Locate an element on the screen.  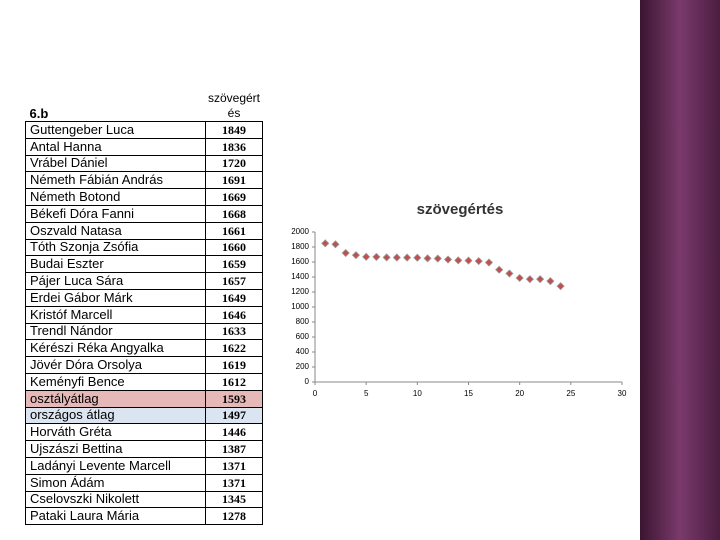
row: Pataki Laura Mária 1278 is located at coordinates (144, 516).